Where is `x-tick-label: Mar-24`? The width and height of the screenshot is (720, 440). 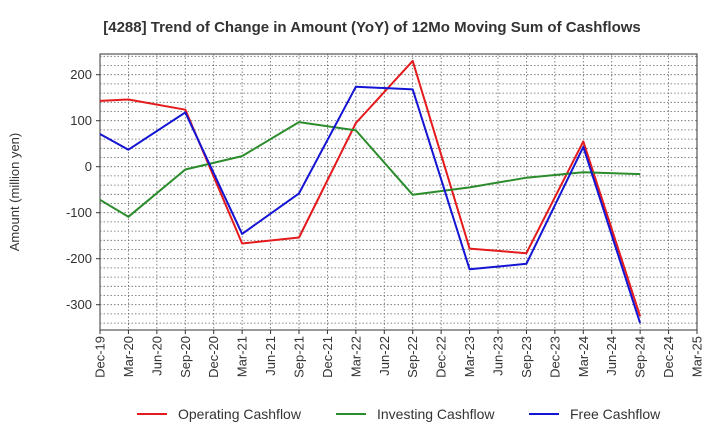
x-tick-label: Mar-24 is located at coordinates (583, 356).